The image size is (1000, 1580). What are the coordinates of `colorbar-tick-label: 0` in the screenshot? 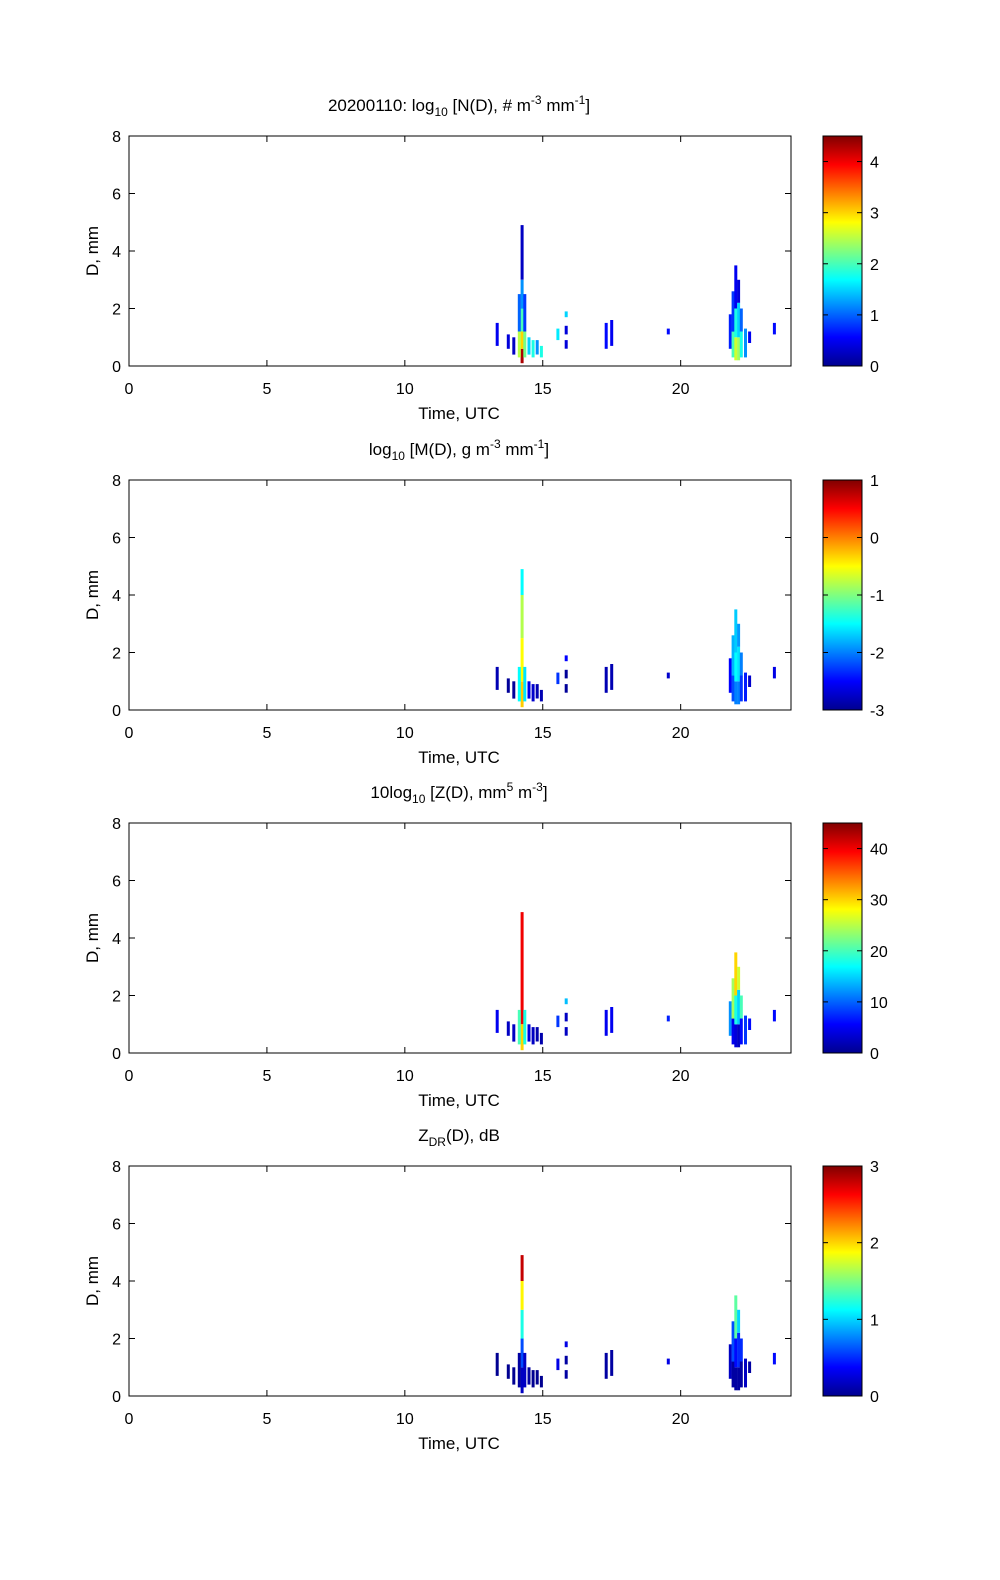 It's located at (874, 1397).